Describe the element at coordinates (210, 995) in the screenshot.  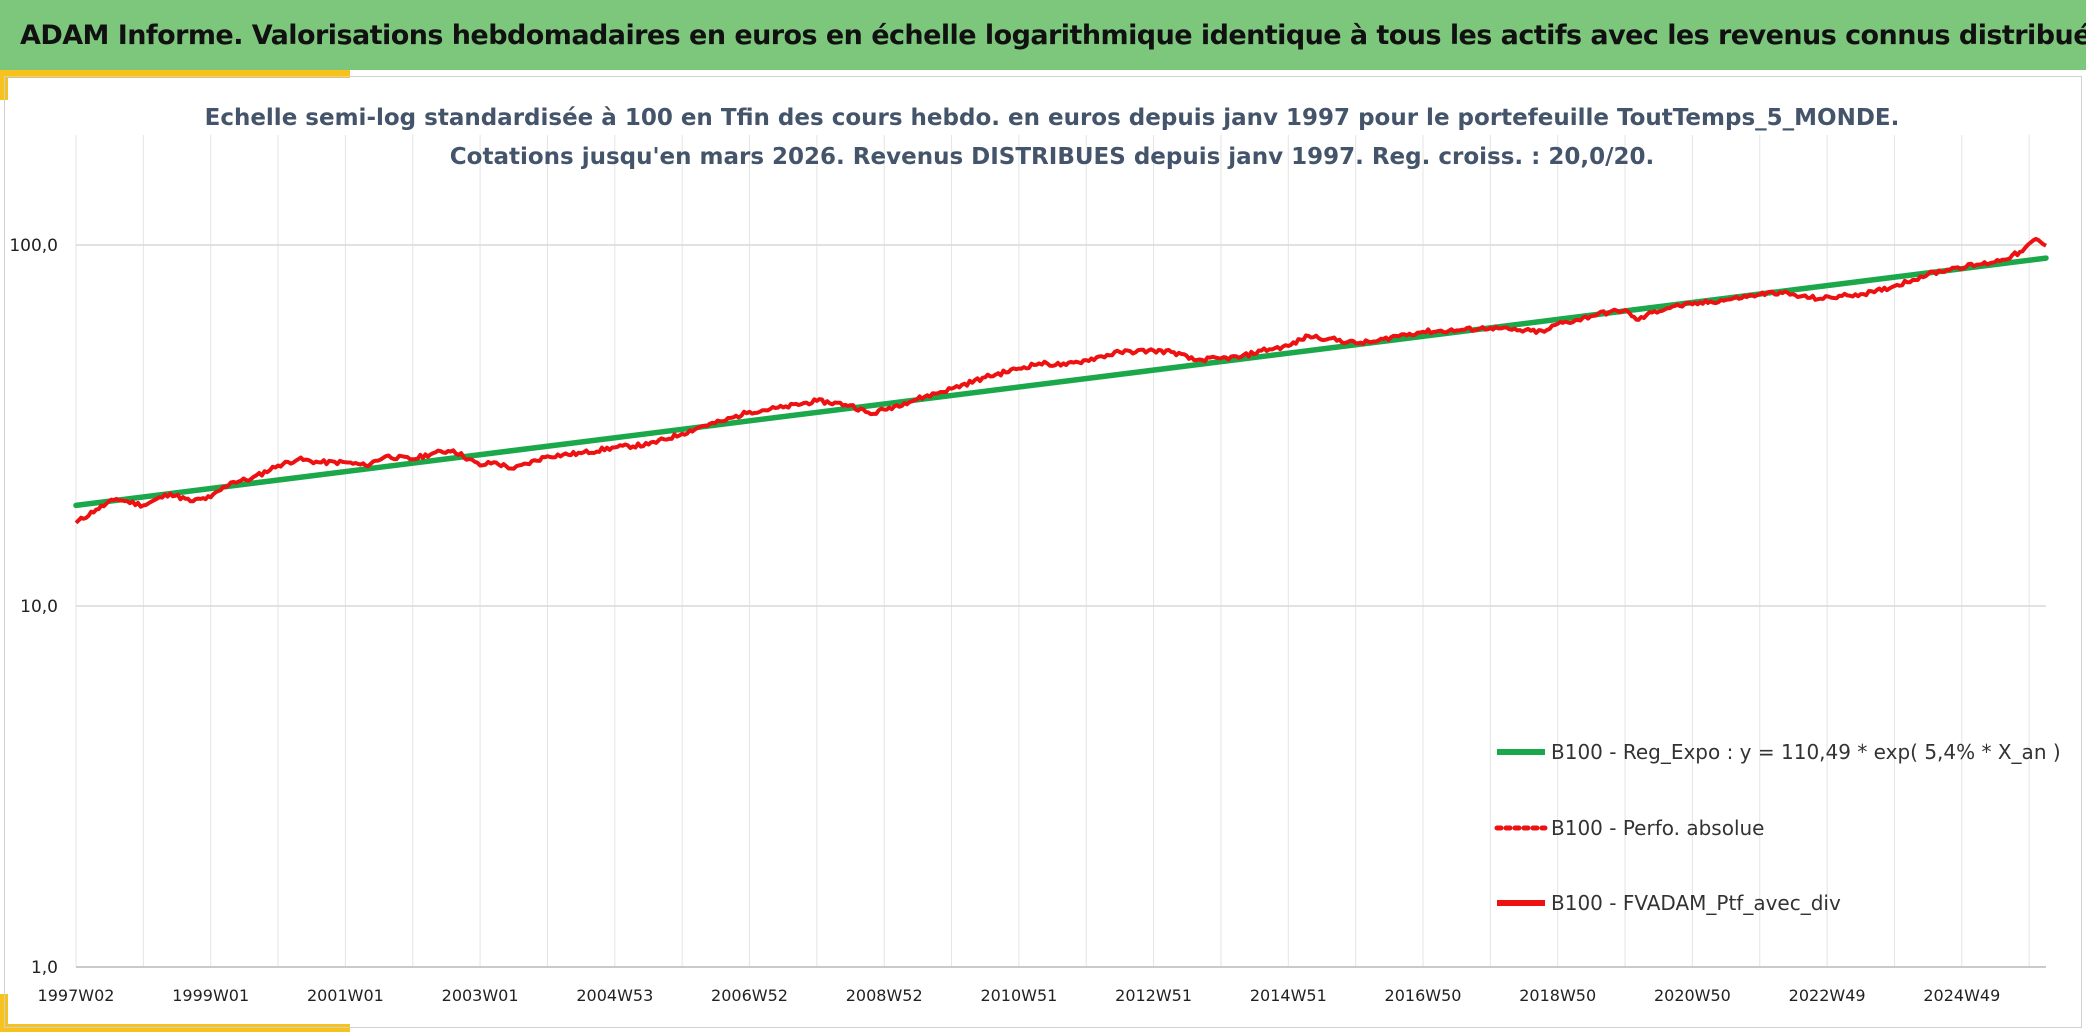
I see `x-tick-label: 1999W01` at that location.